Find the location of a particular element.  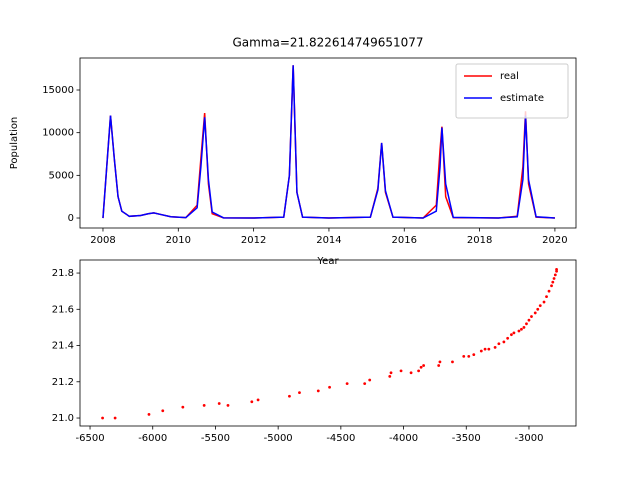

x-axis-label: Year is located at coordinates (327, 261).